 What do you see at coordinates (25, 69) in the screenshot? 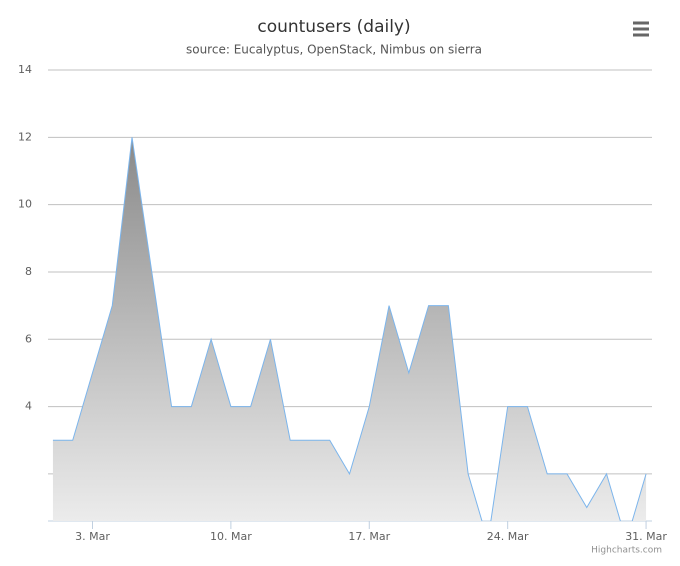
I see `y-tick-label: 14` at bounding box center [25, 69].